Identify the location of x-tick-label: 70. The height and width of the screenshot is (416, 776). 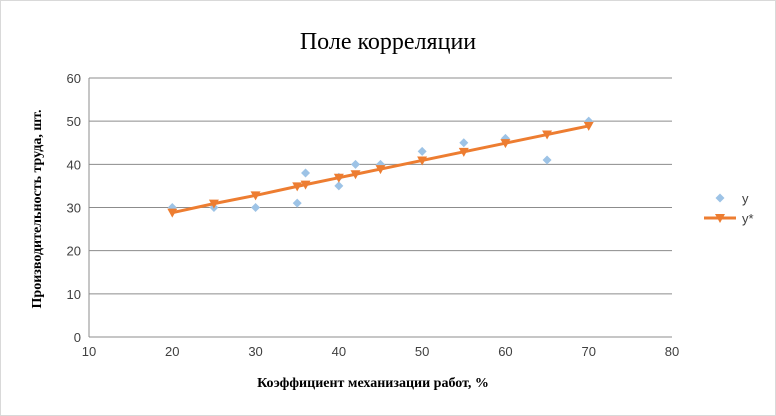
(588, 351).